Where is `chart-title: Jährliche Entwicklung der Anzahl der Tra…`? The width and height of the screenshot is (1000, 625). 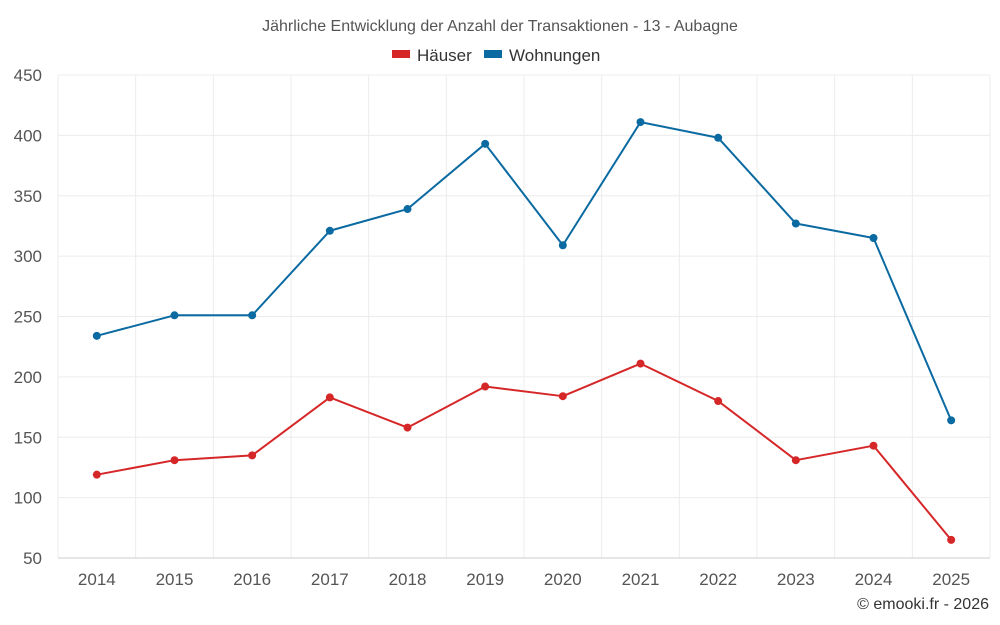 chart-title: Jährliche Entwicklung der Anzahl der Tra… is located at coordinates (500, 26).